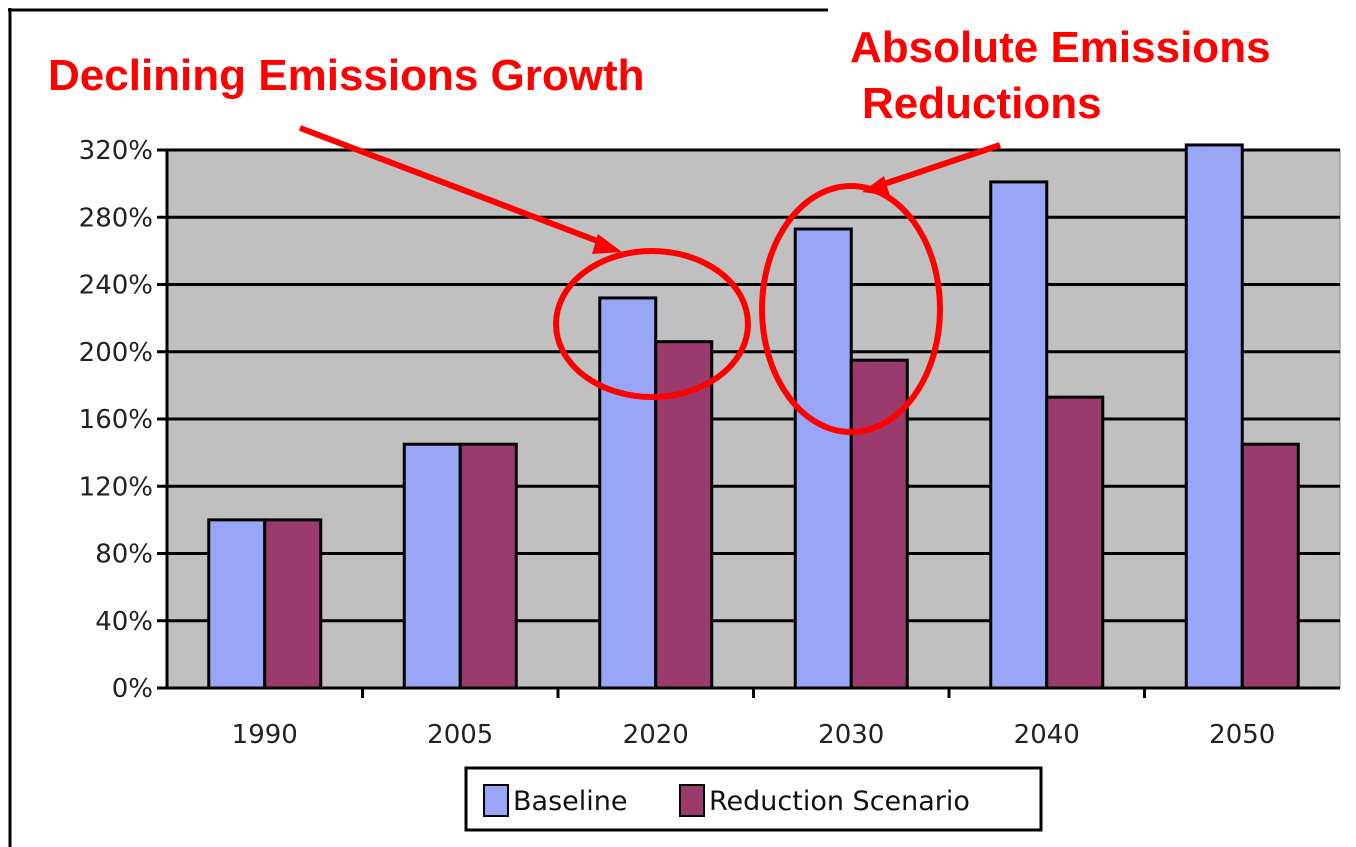  Describe the element at coordinates (460, 735) in the screenshot. I see `x-tick-label: 2005` at that location.